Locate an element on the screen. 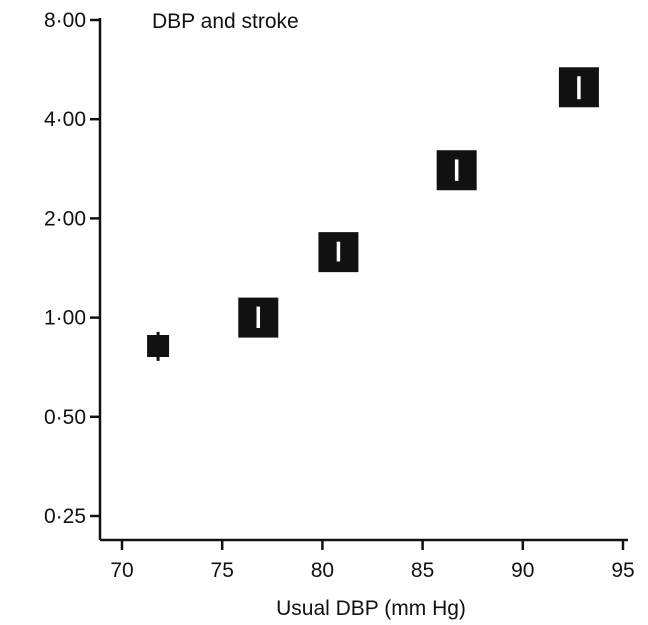  y-tick-label: 2·00 is located at coordinates (65, 218).